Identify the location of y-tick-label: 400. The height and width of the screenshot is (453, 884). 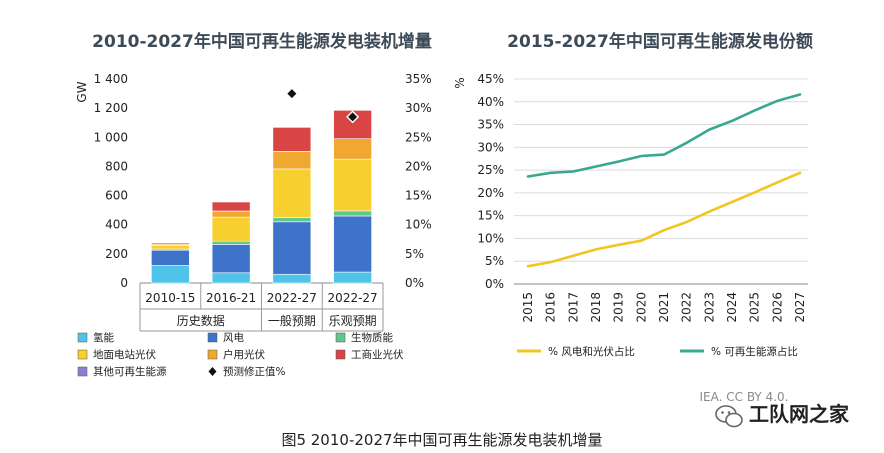
(116, 225).